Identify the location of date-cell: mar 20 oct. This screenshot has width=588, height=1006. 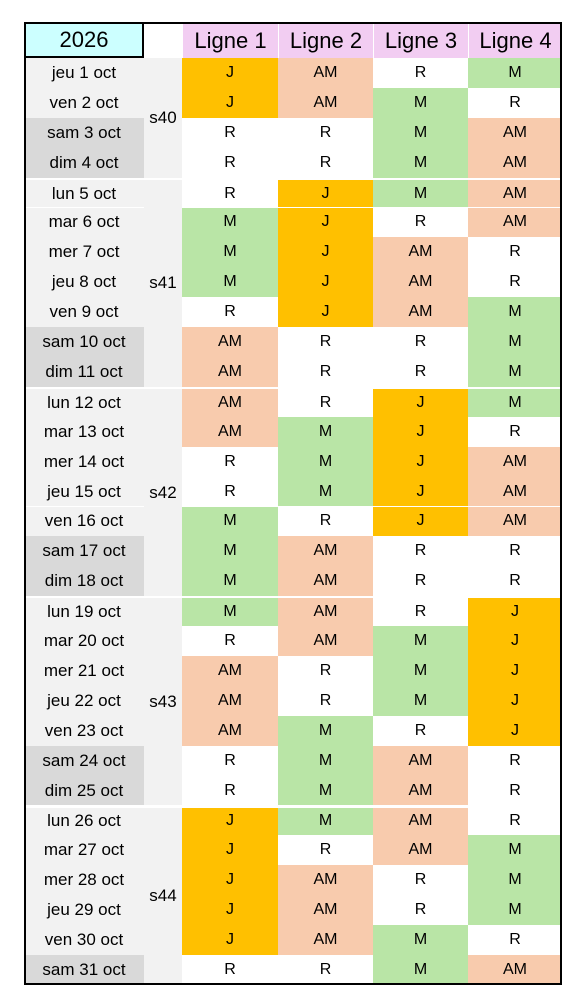
(84, 641).